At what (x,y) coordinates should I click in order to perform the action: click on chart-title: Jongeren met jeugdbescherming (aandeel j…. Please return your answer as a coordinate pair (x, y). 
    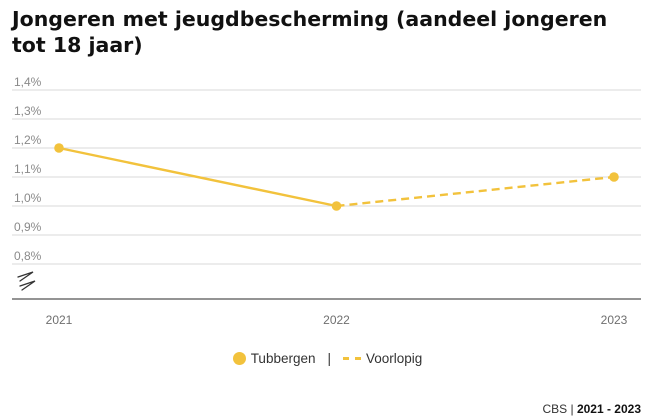
    Looking at the image, I should click on (310, 32).